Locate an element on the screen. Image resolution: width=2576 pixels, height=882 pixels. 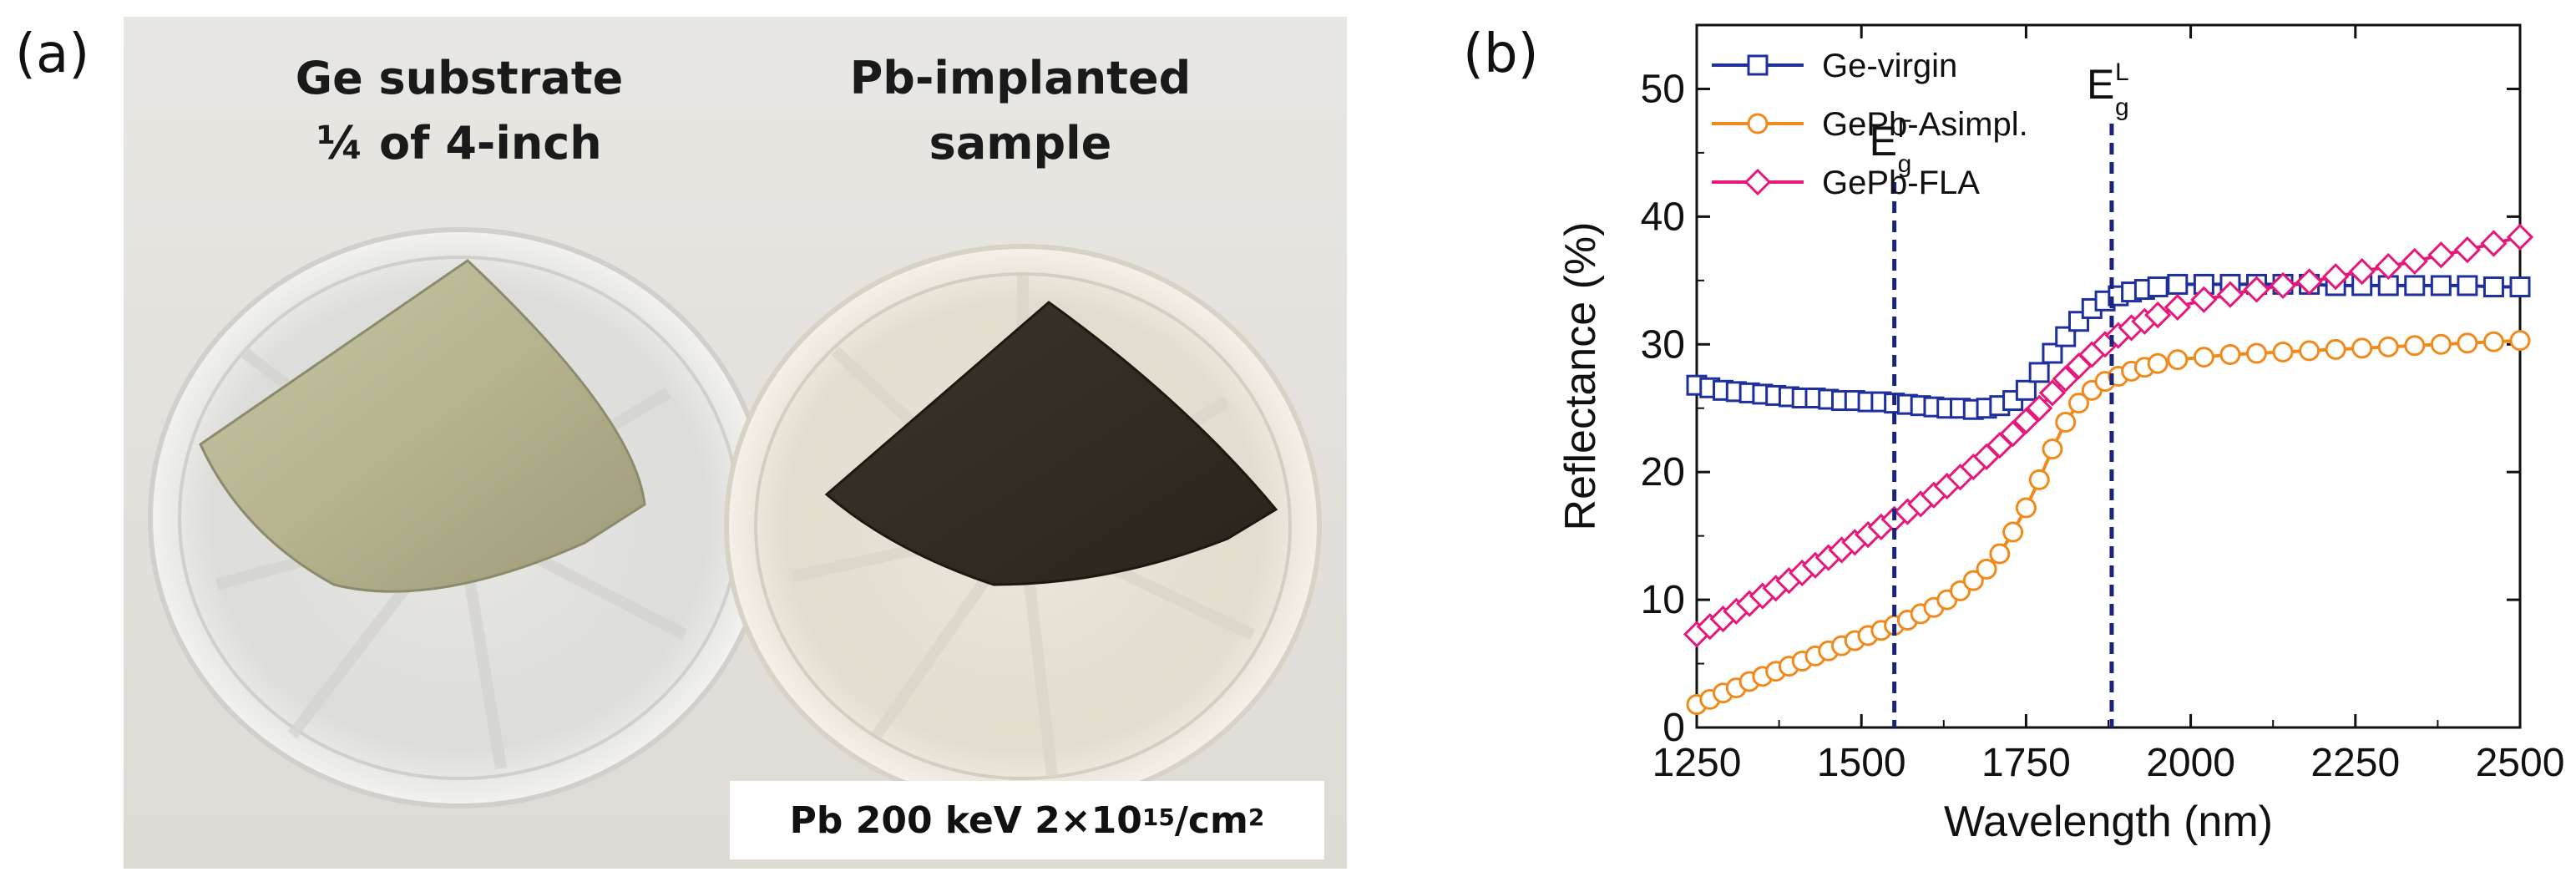
implant-condition-caption: Pb 200 keV 2×10 15/cm 2 is located at coordinates (1027, 820).